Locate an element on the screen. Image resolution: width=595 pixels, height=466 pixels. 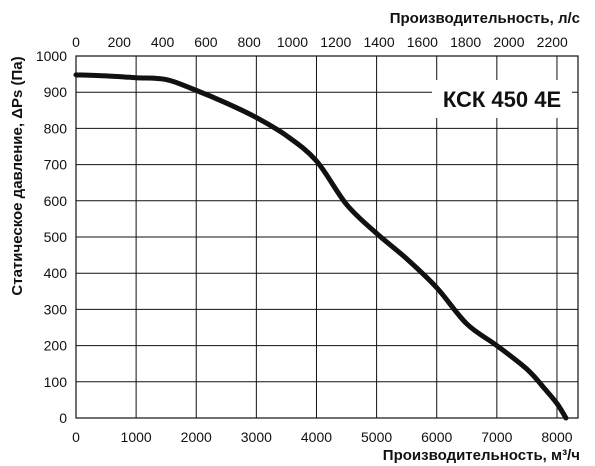
x2-tick-label: 2000 is located at coordinates (508, 42).